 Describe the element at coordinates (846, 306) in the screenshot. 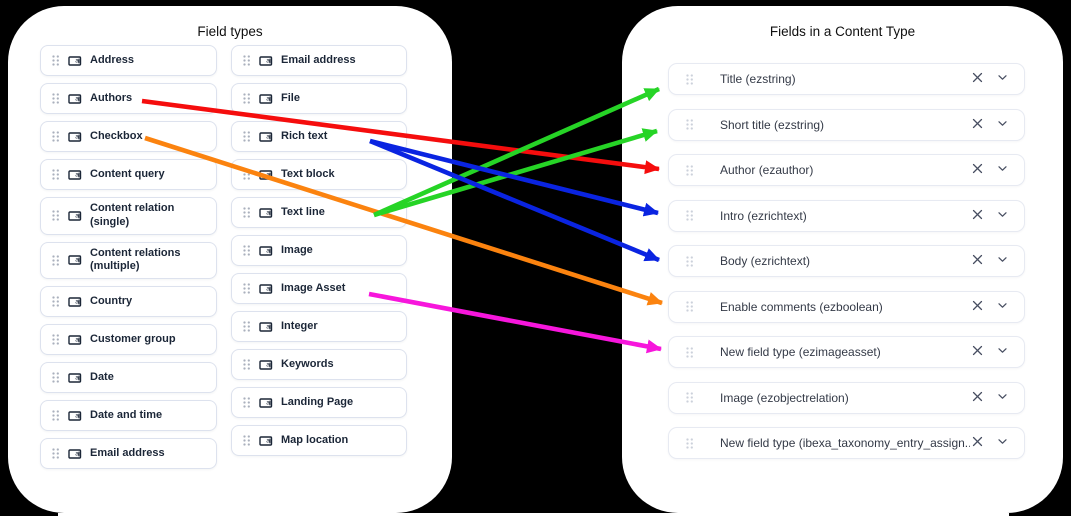

I see `content-type-field-row: Enable comments (ezboolean)` at that location.